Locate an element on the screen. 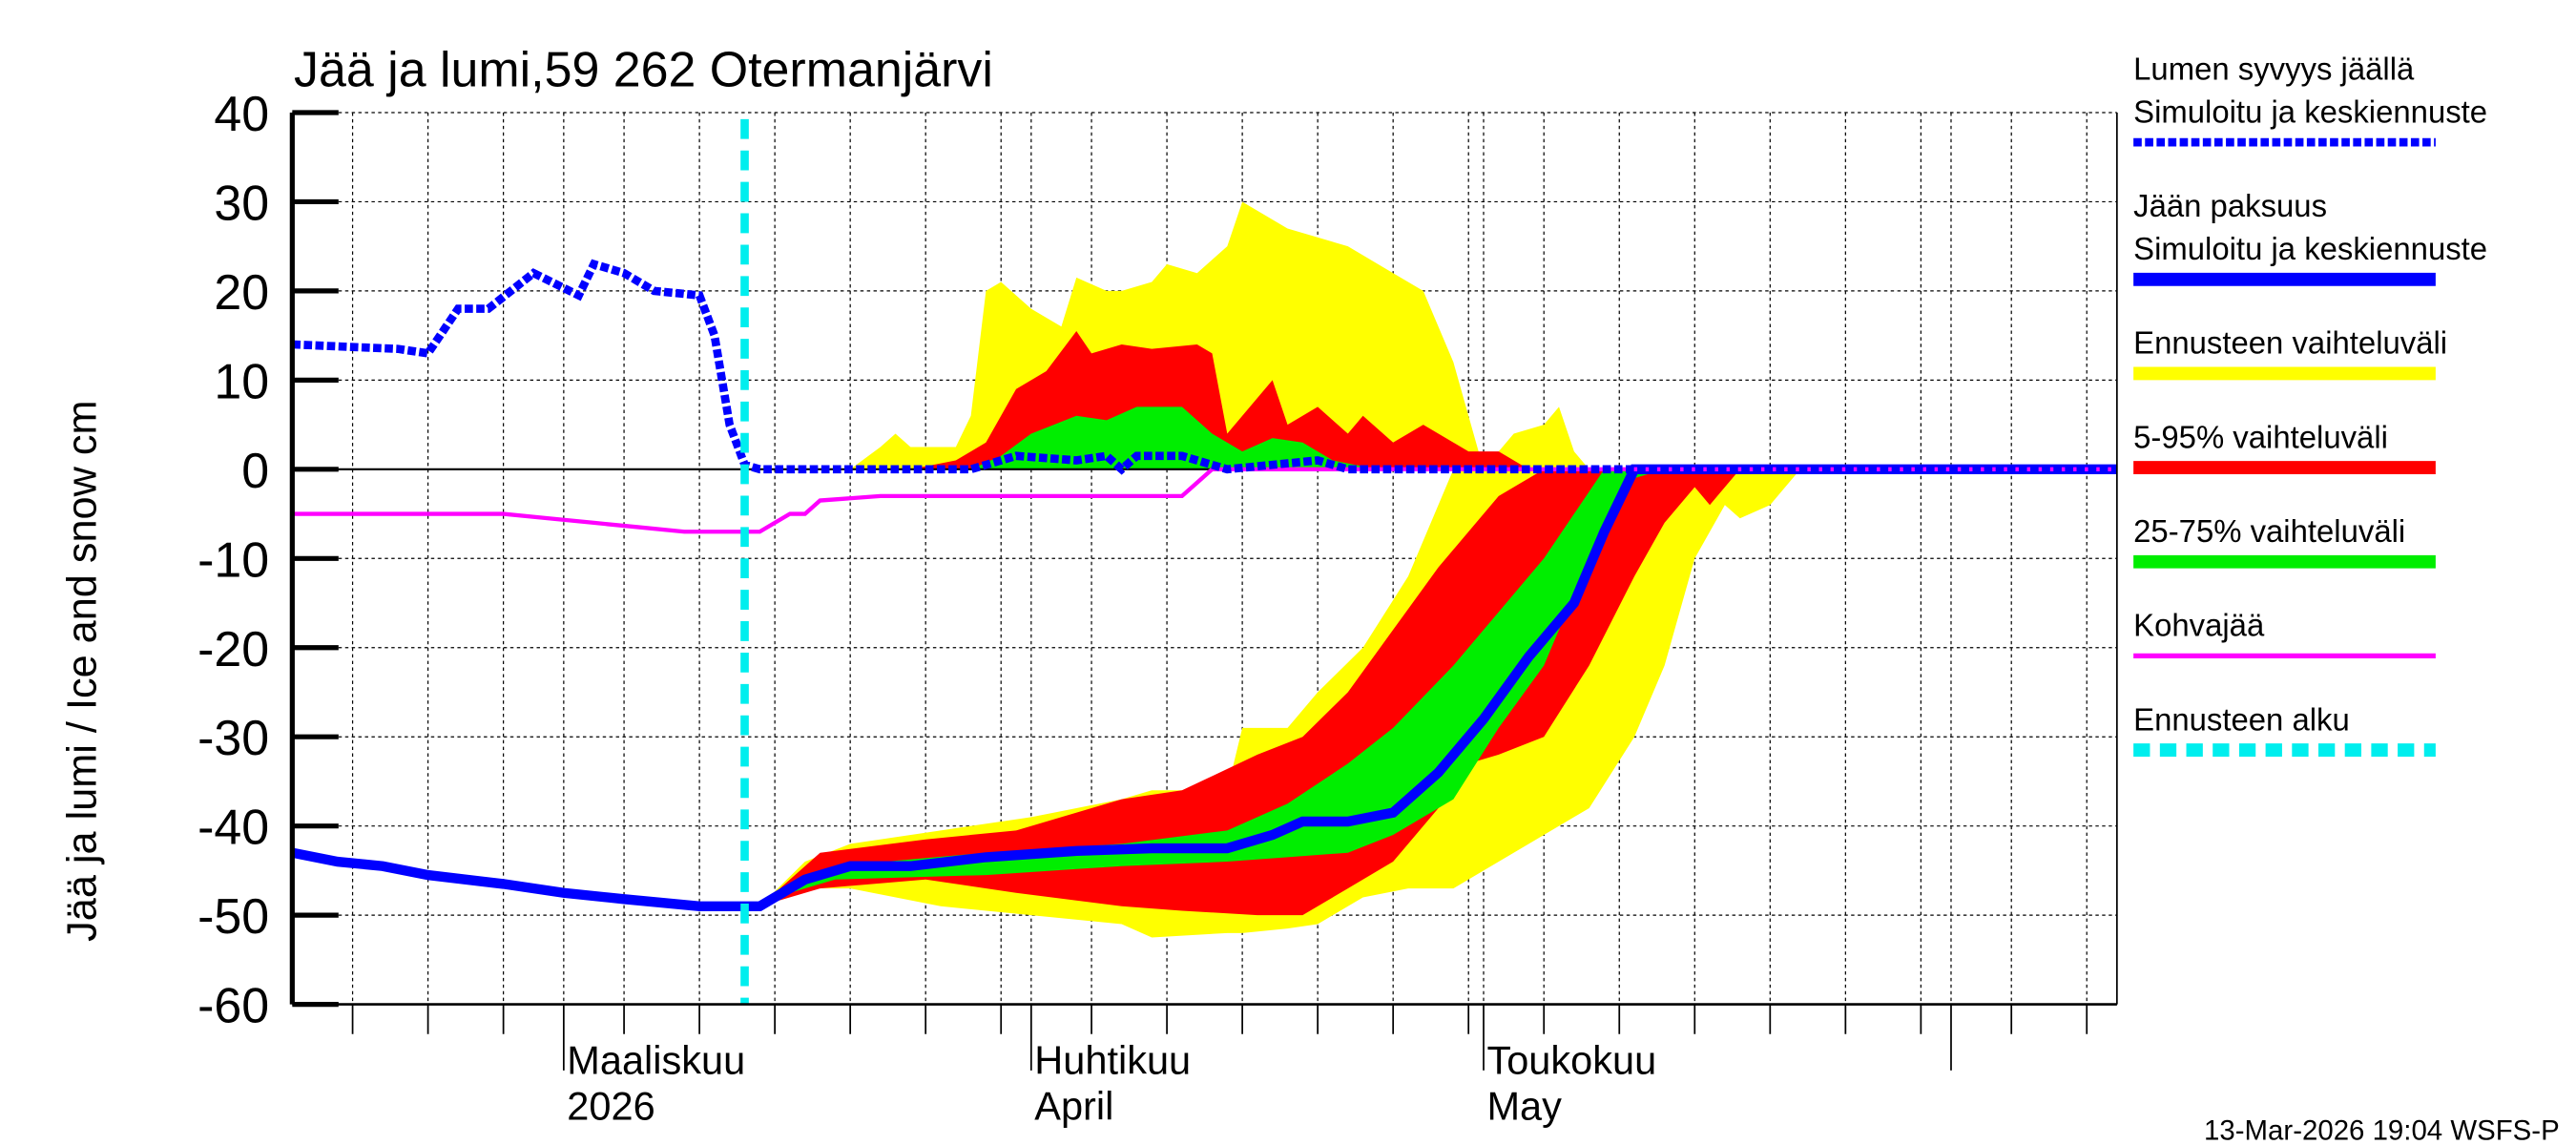 Image resolution: width=2576 pixels, height=1145 pixels. timestamp: 13-Mar-2026 19:04 WSFS-P is located at coordinates (2382, 1130).